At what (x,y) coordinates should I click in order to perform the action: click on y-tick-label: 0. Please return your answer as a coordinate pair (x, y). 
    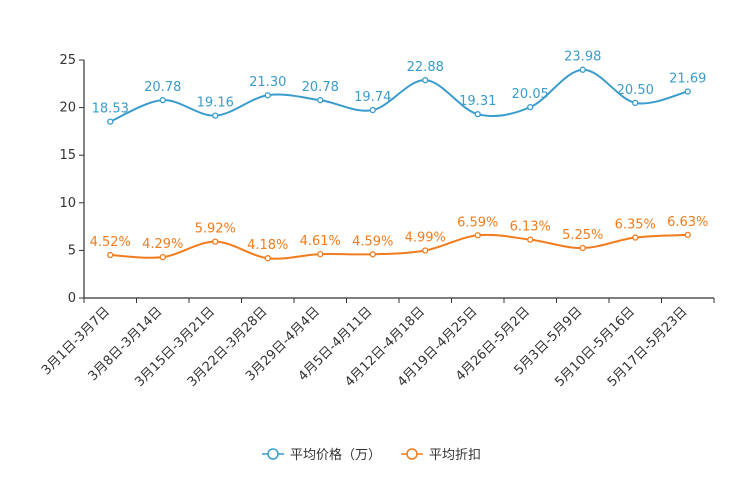
    Looking at the image, I should click on (72, 298).